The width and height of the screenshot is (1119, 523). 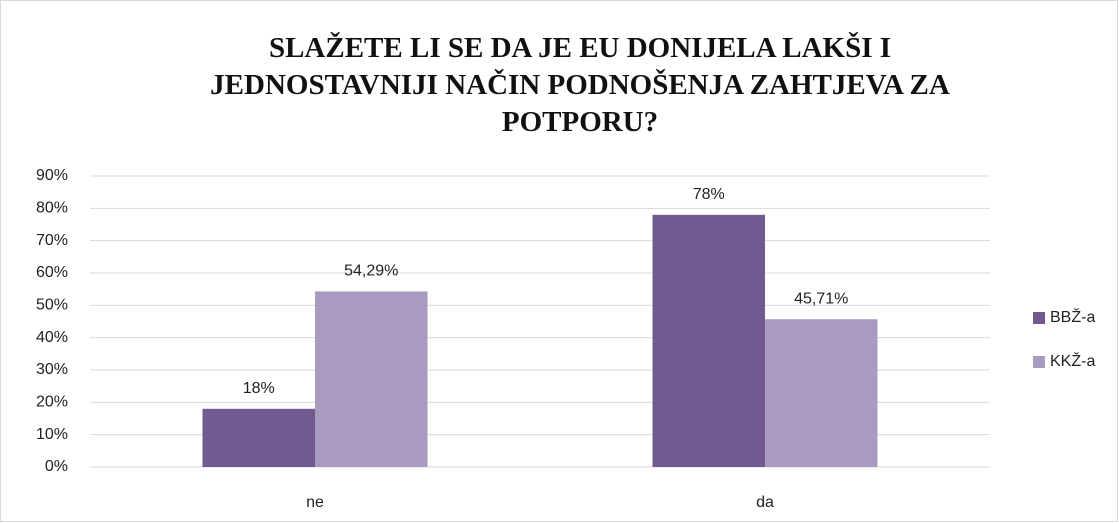 What do you see at coordinates (52, 240) in the screenshot?
I see `y-tick-label: 70%` at bounding box center [52, 240].